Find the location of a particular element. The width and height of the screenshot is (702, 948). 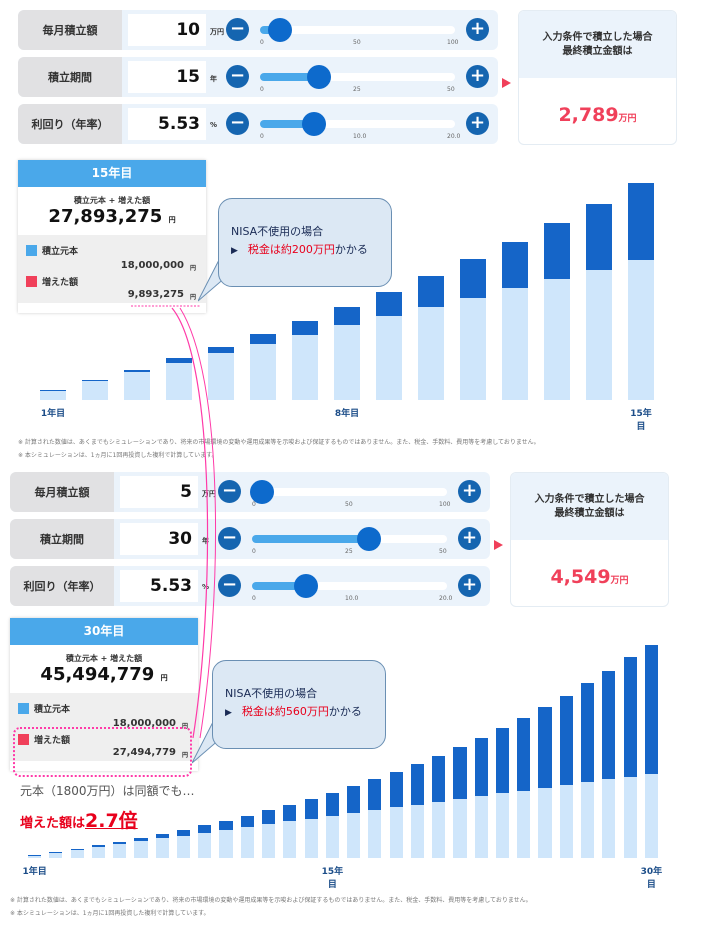

gain-value: 9,893,275 is located at coordinates (155, 294).